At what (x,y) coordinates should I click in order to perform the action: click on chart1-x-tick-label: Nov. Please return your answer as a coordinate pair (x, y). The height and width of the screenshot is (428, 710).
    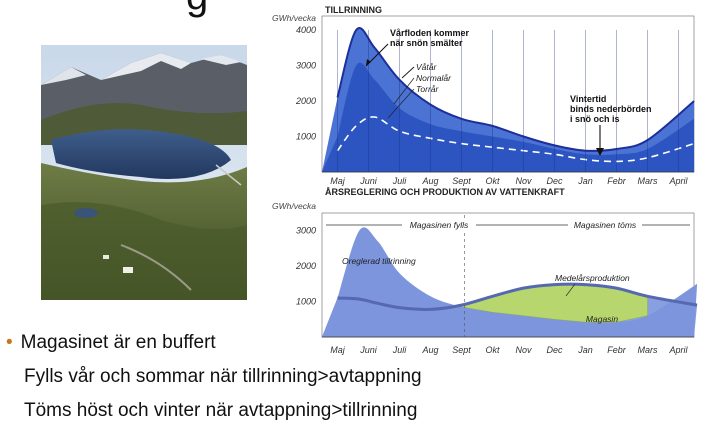
    Looking at the image, I should click on (523, 181).